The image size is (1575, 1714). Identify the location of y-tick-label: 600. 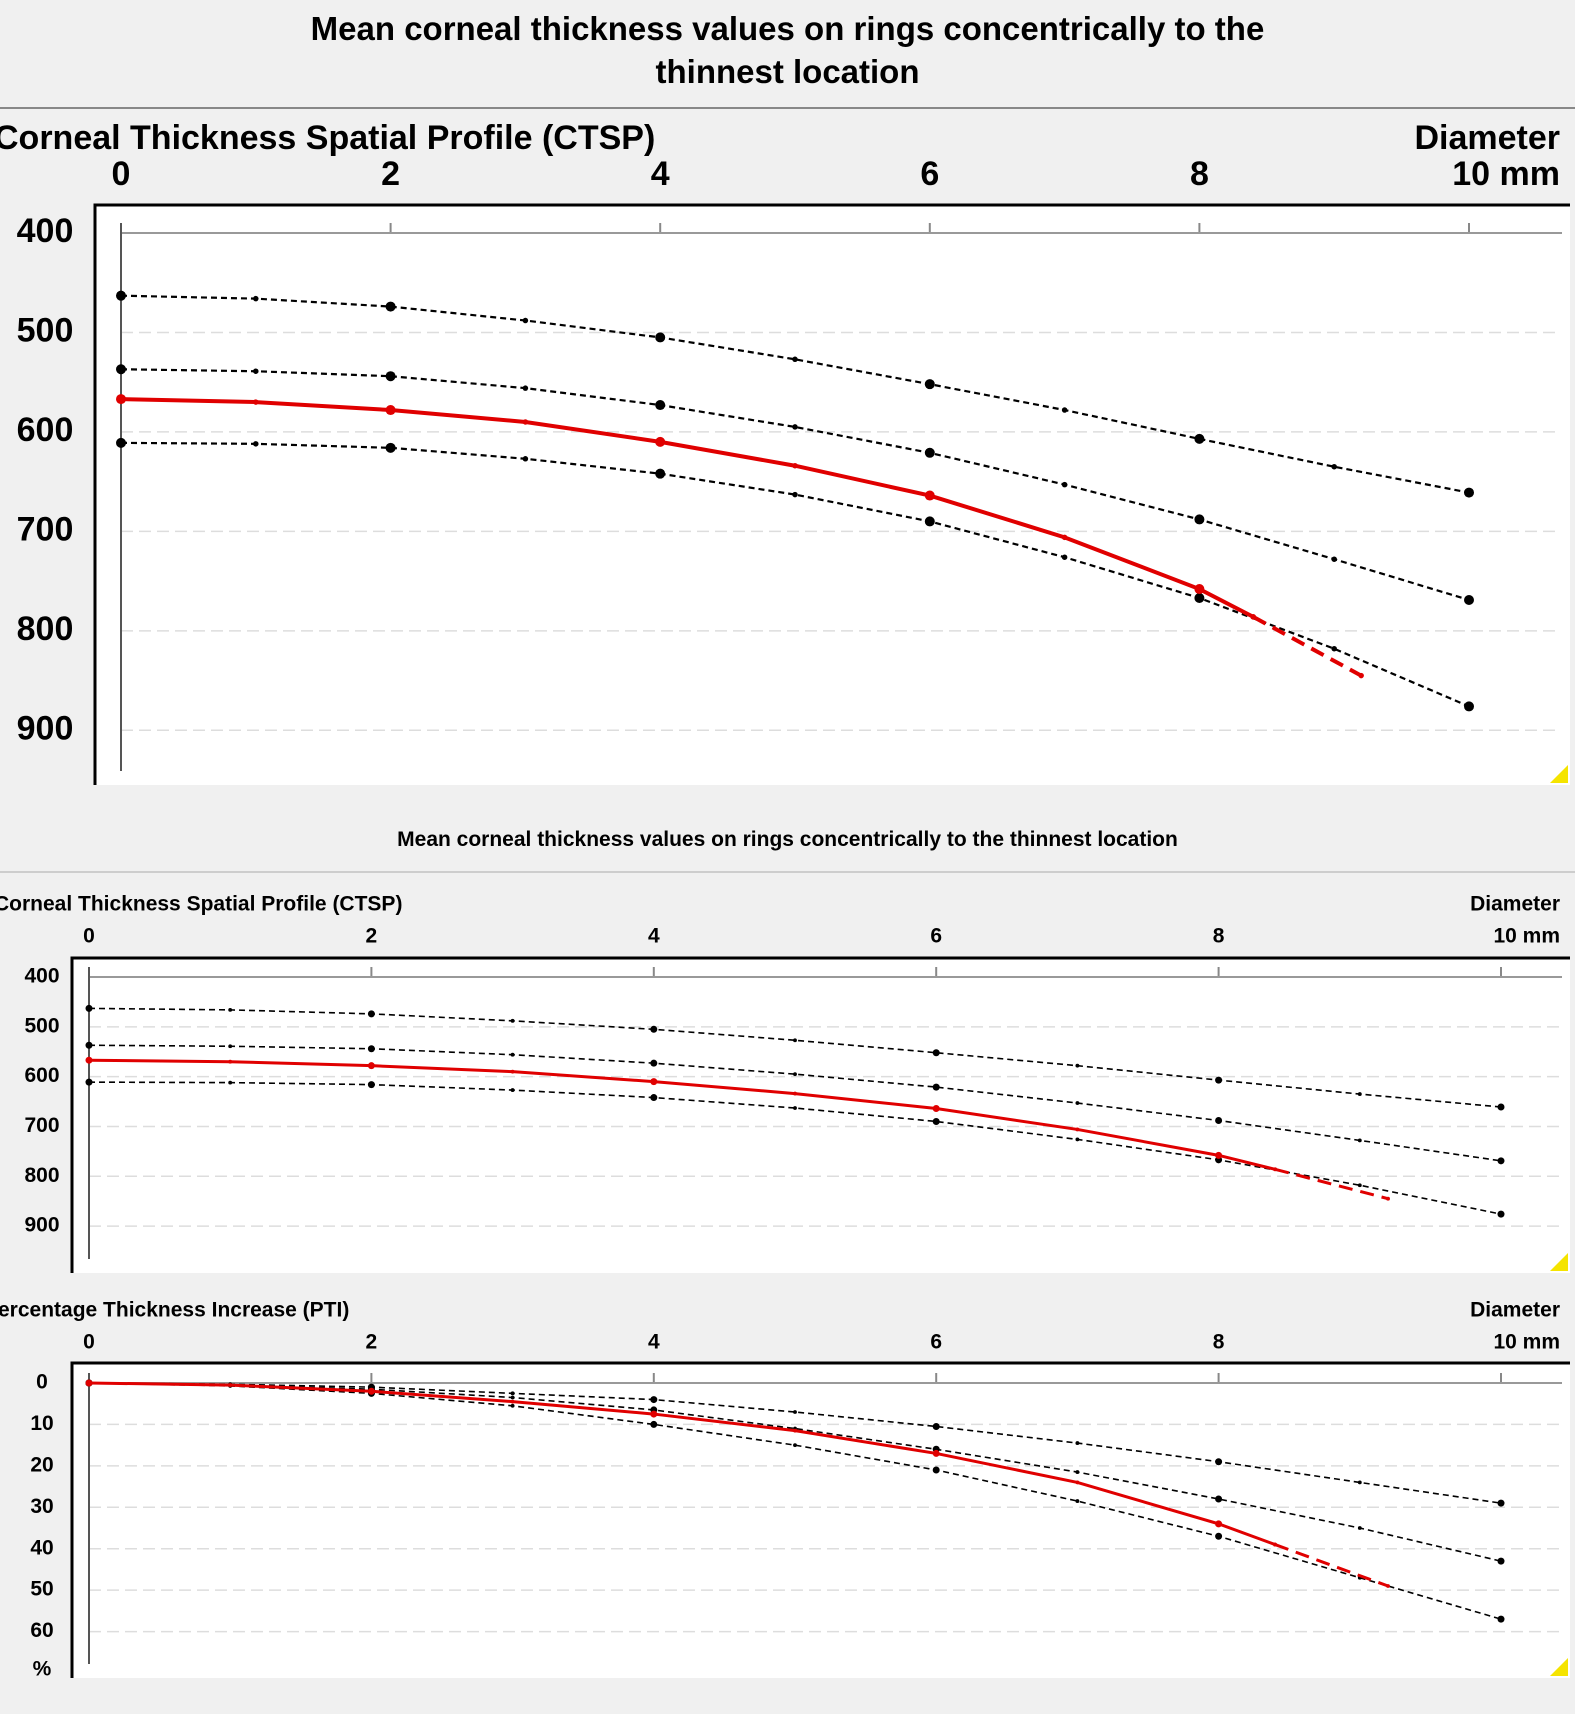
(41, 1075).